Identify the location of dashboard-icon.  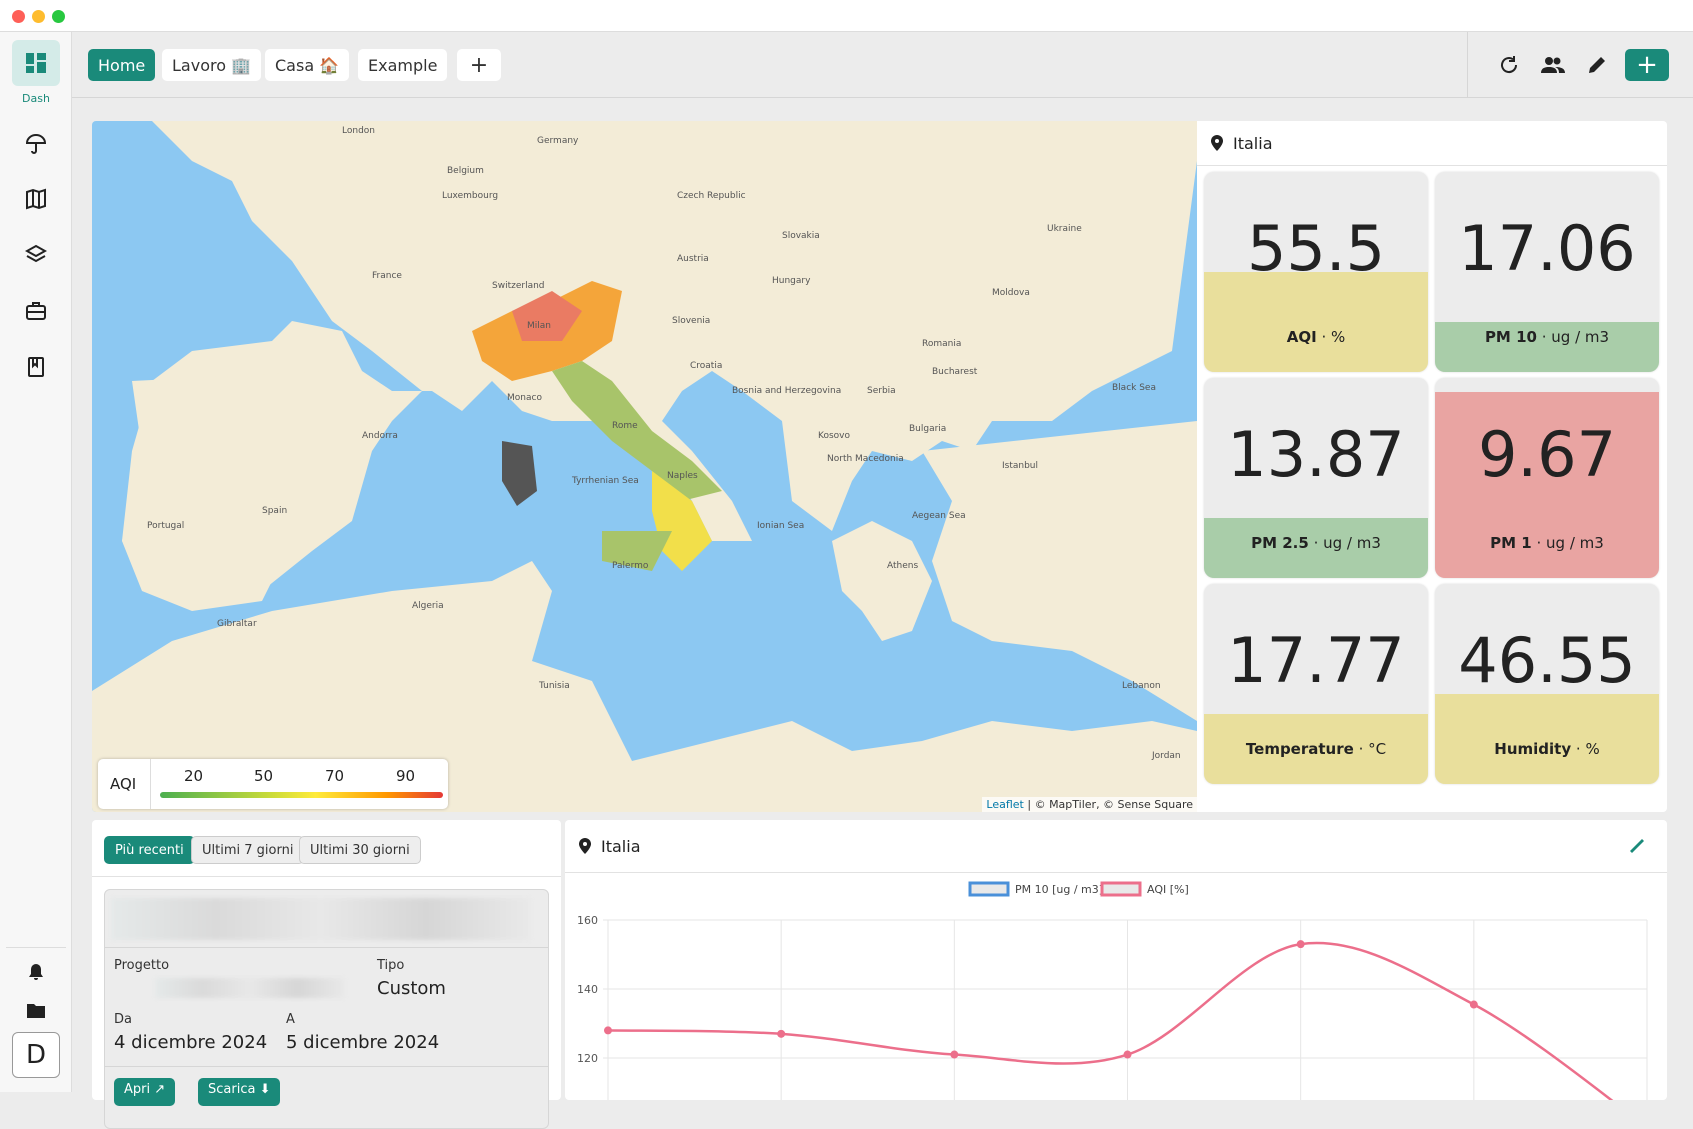
(36, 63).